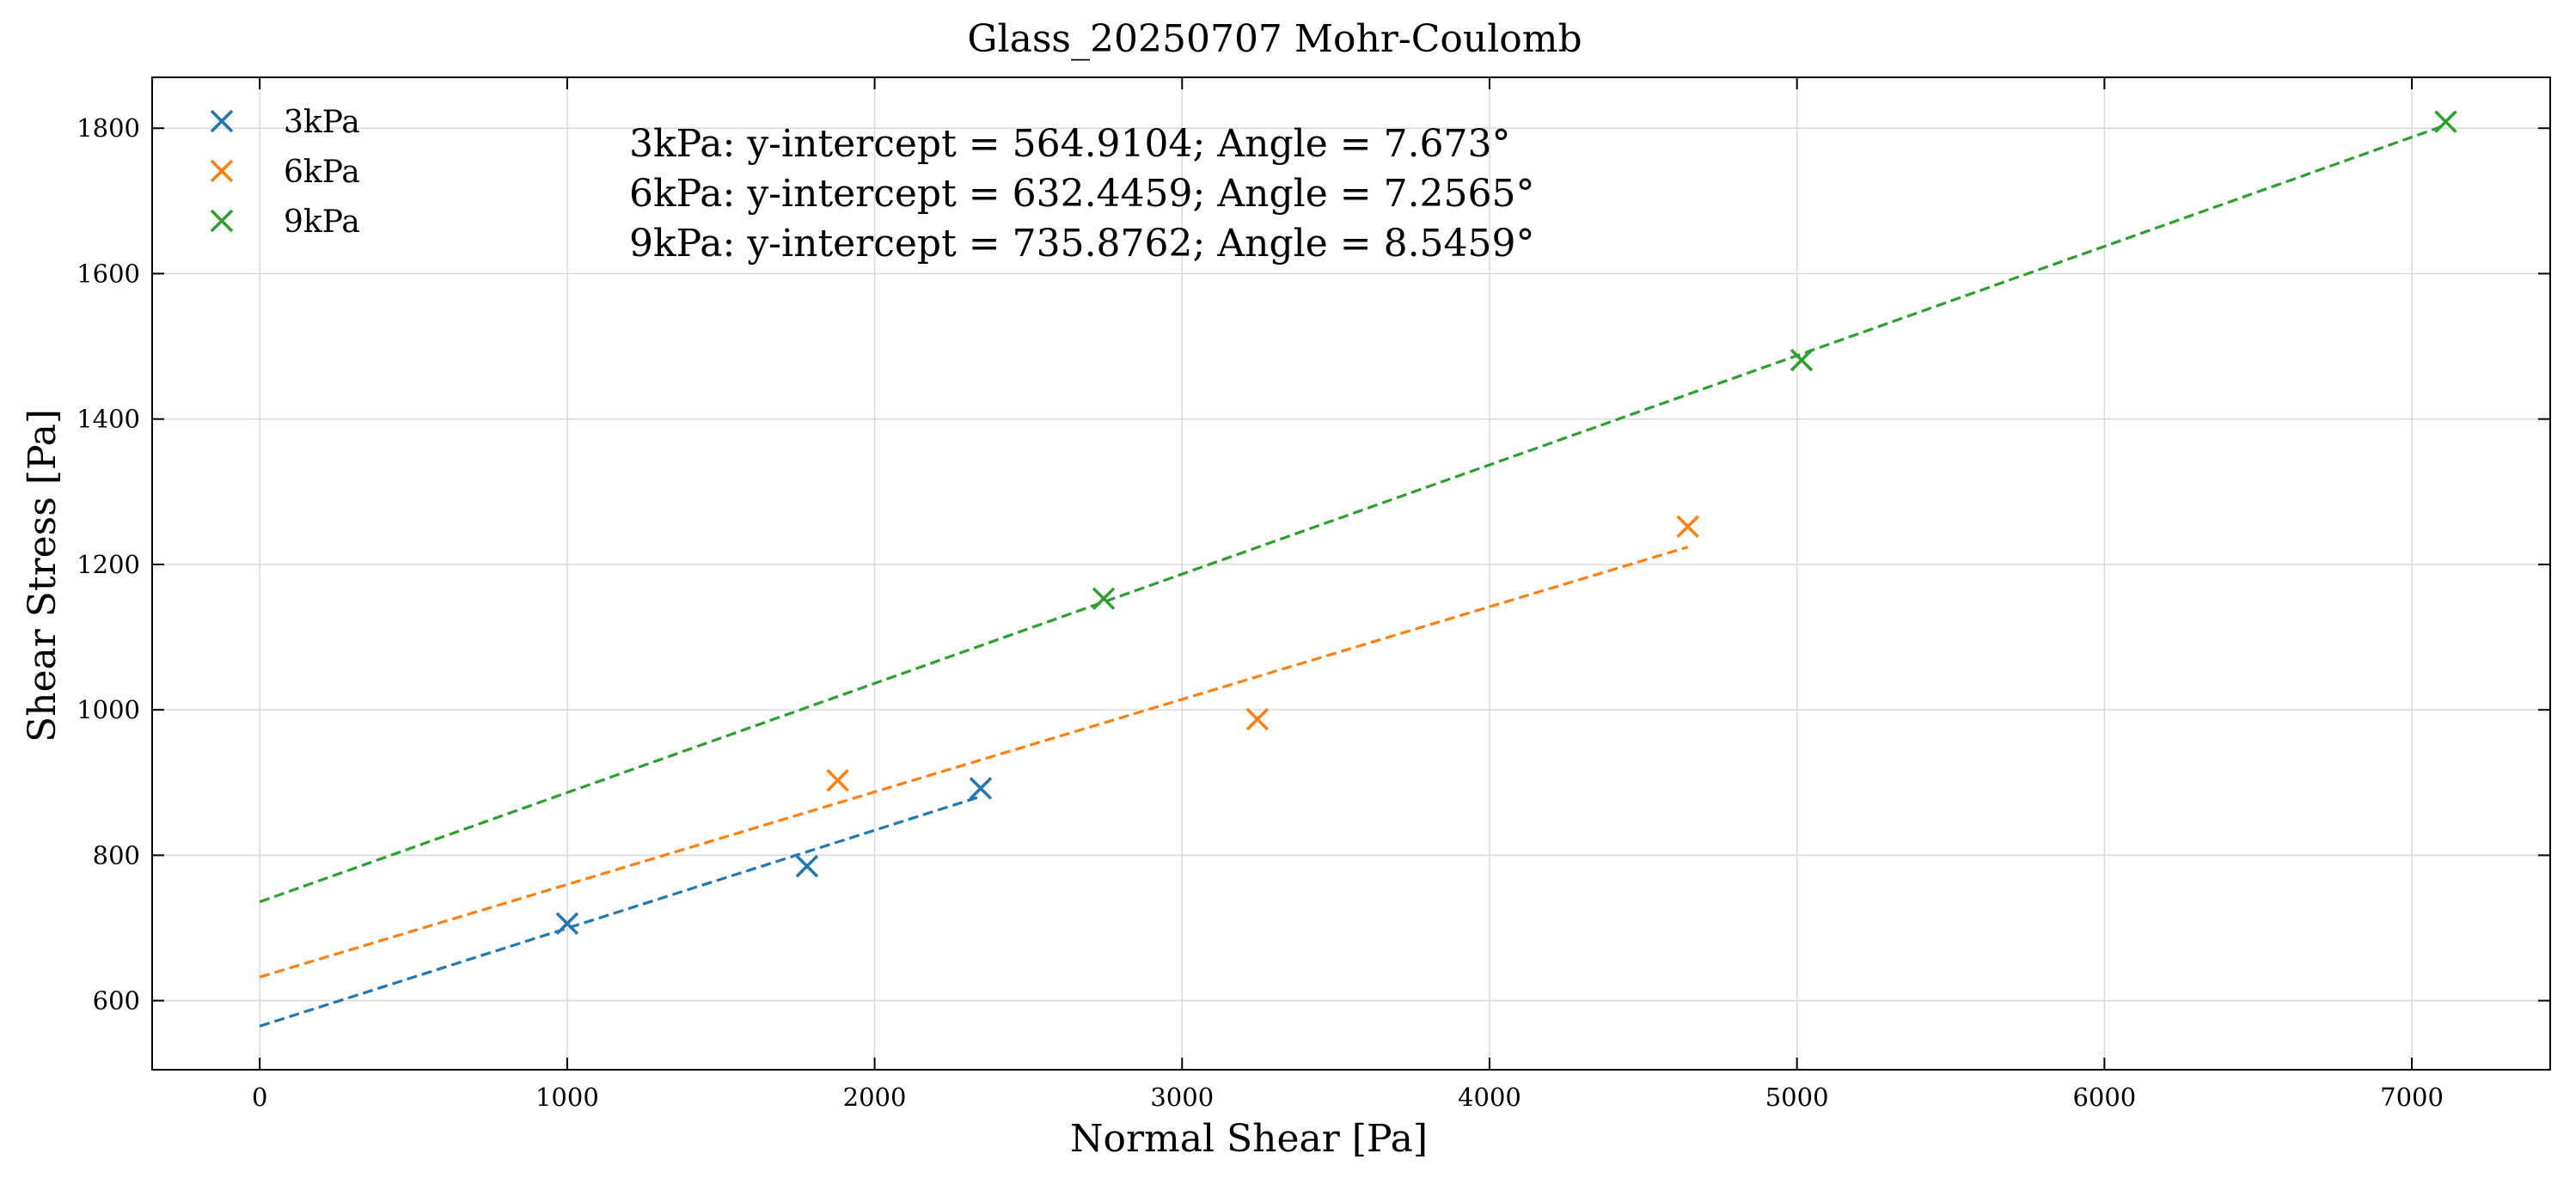 Image resolution: width=2576 pixels, height=1190 pixels. Describe the element at coordinates (322, 173) in the screenshot. I see `legend-label-6kpa: 6kPa` at that location.